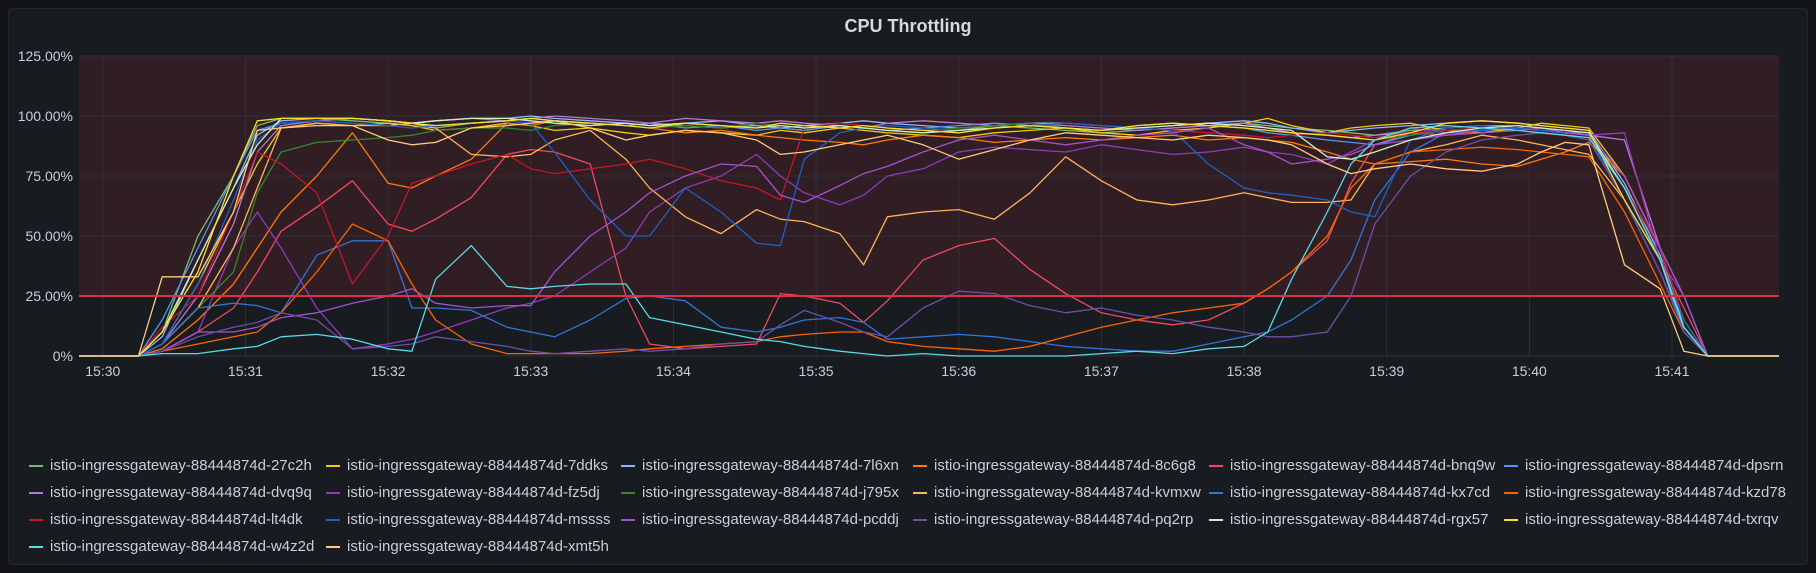 The height and width of the screenshot is (573, 1816). I want to click on y-tick-label: 0%, so click(63, 356).